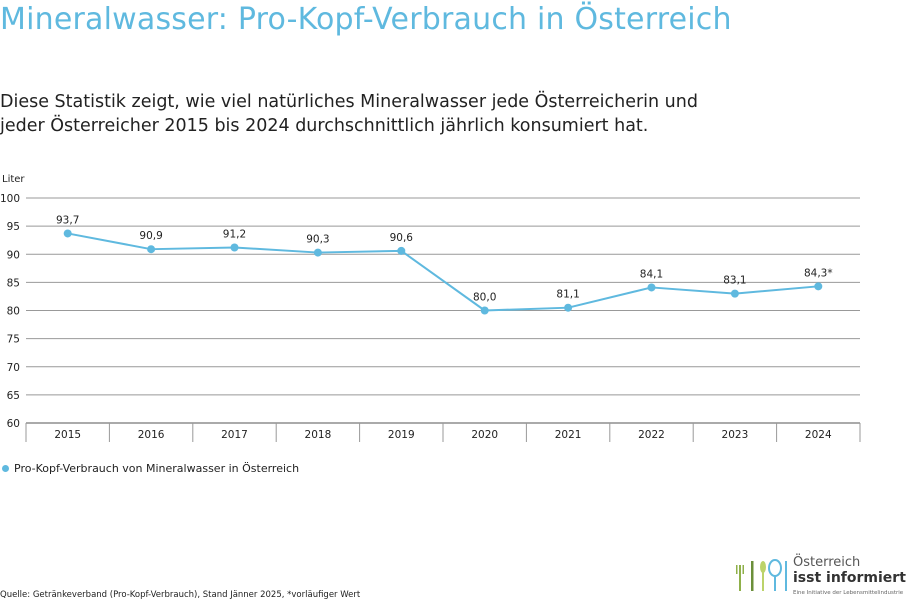 This screenshot has height=605, width=910. I want to click on x-tick-label: 2015, so click(67, 435).